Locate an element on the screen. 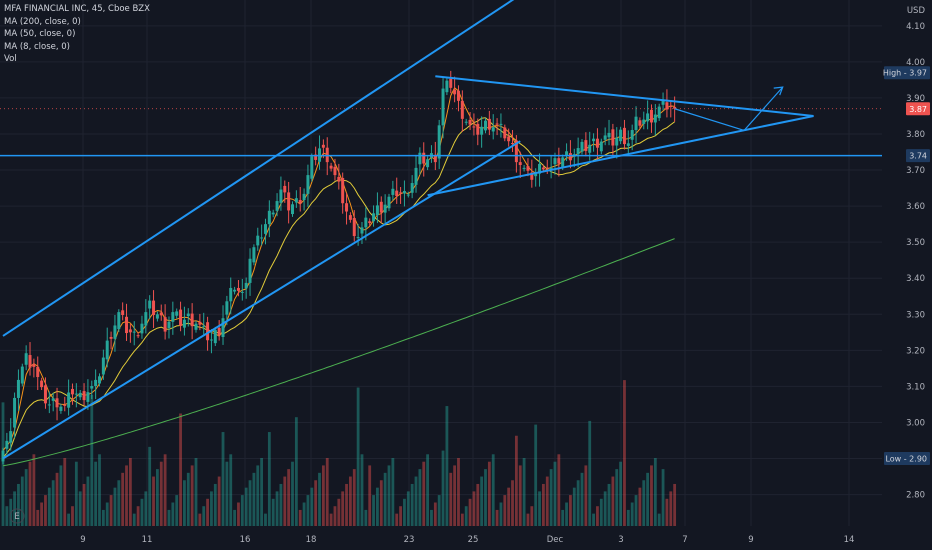 The width and height of the screenshot is (932, 550). price-tick-0: 2.80 is located at coordinates (915, 496).